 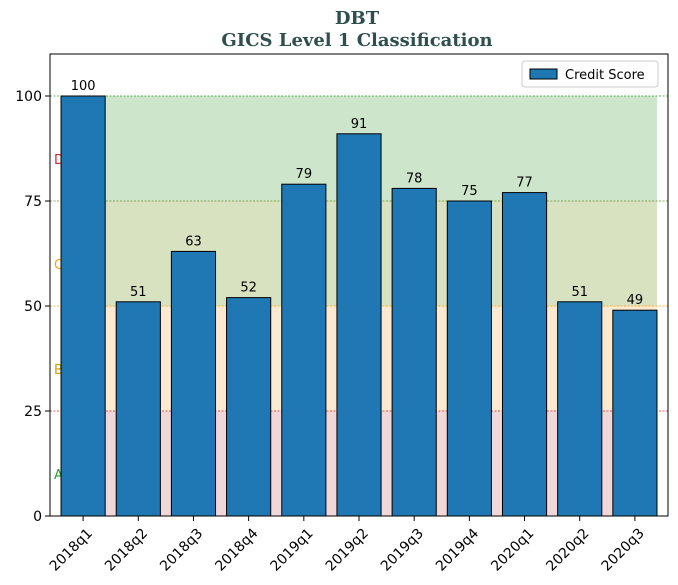 I want to click on x-tick-label: 2019q2, so click(x=347, y=550).